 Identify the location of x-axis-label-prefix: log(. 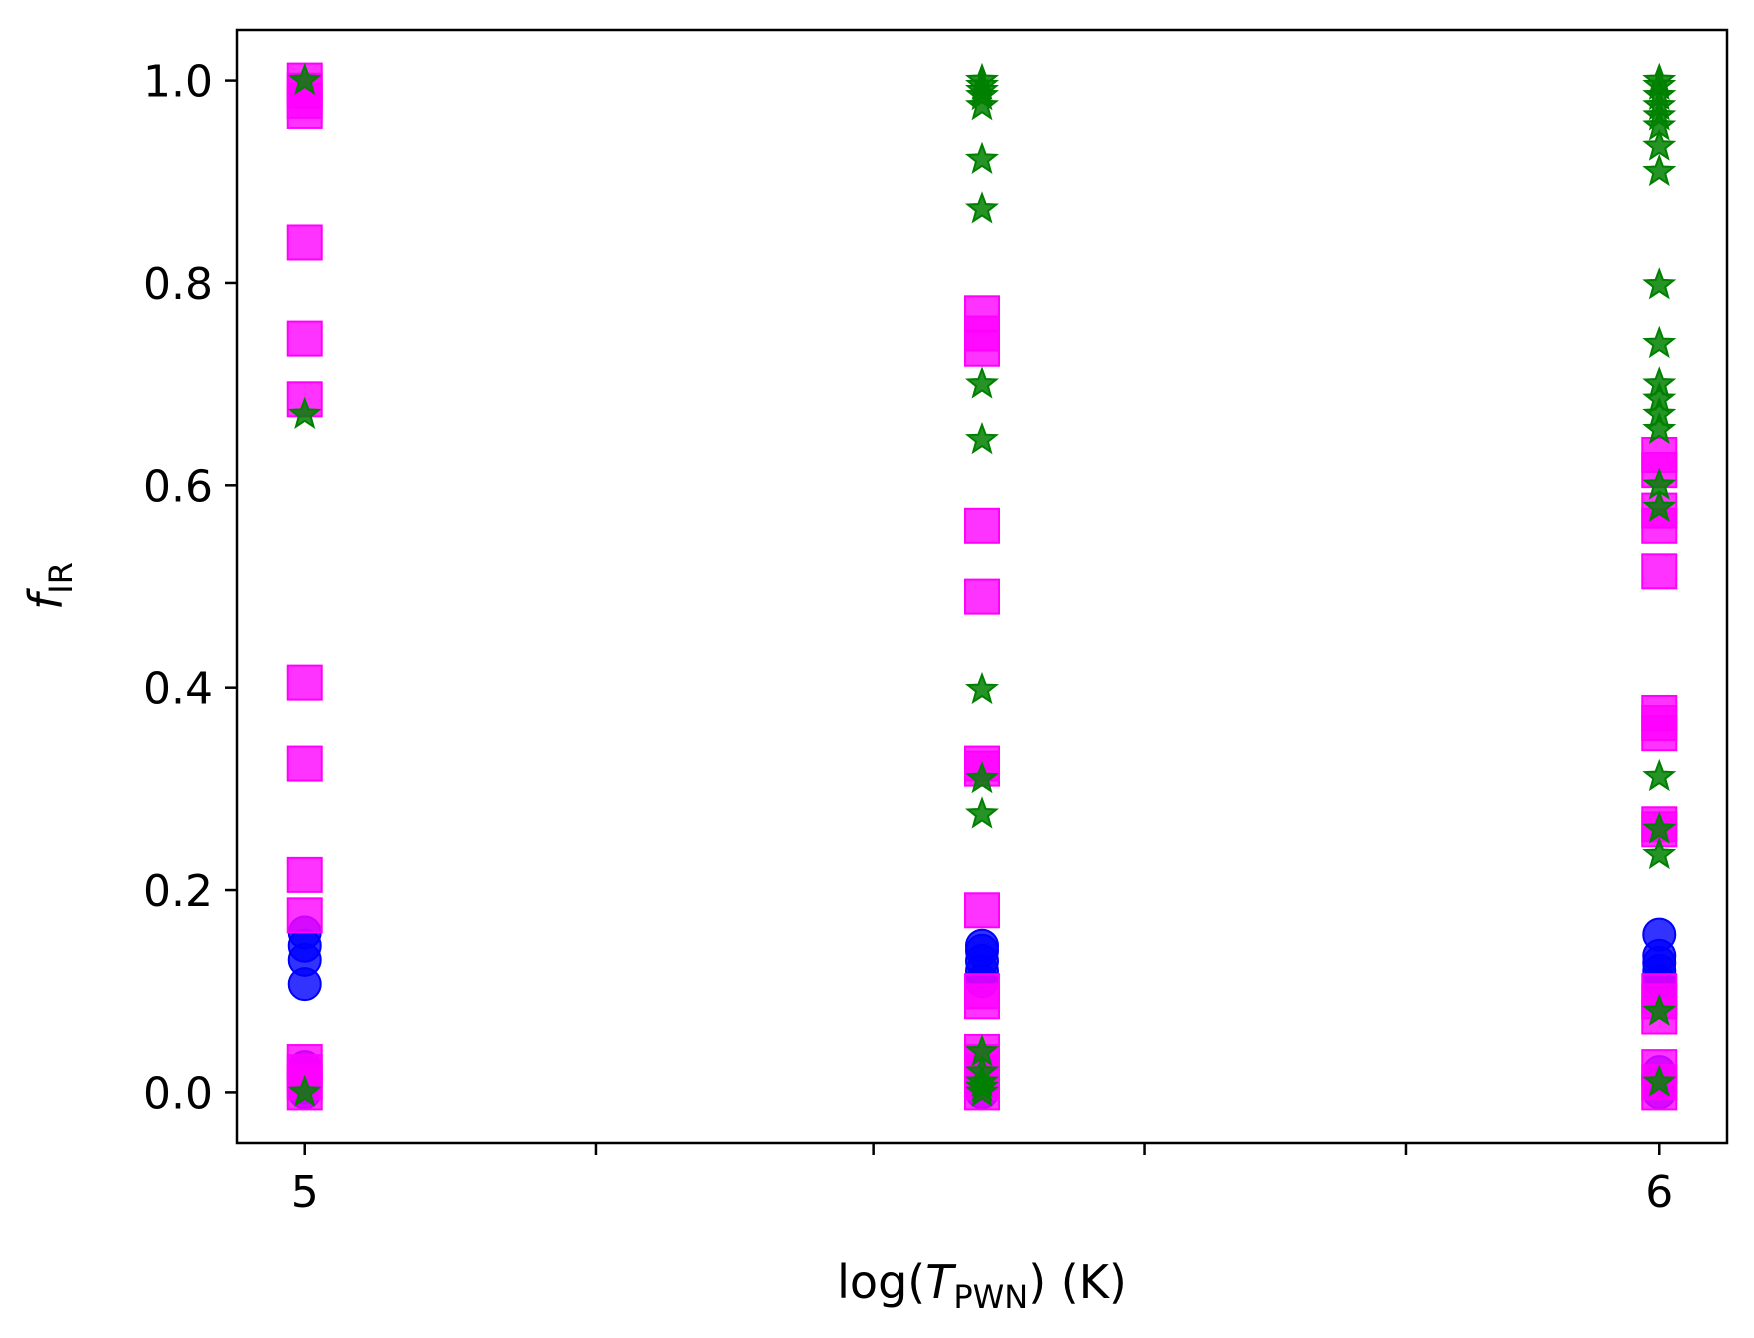
(881, 1282).